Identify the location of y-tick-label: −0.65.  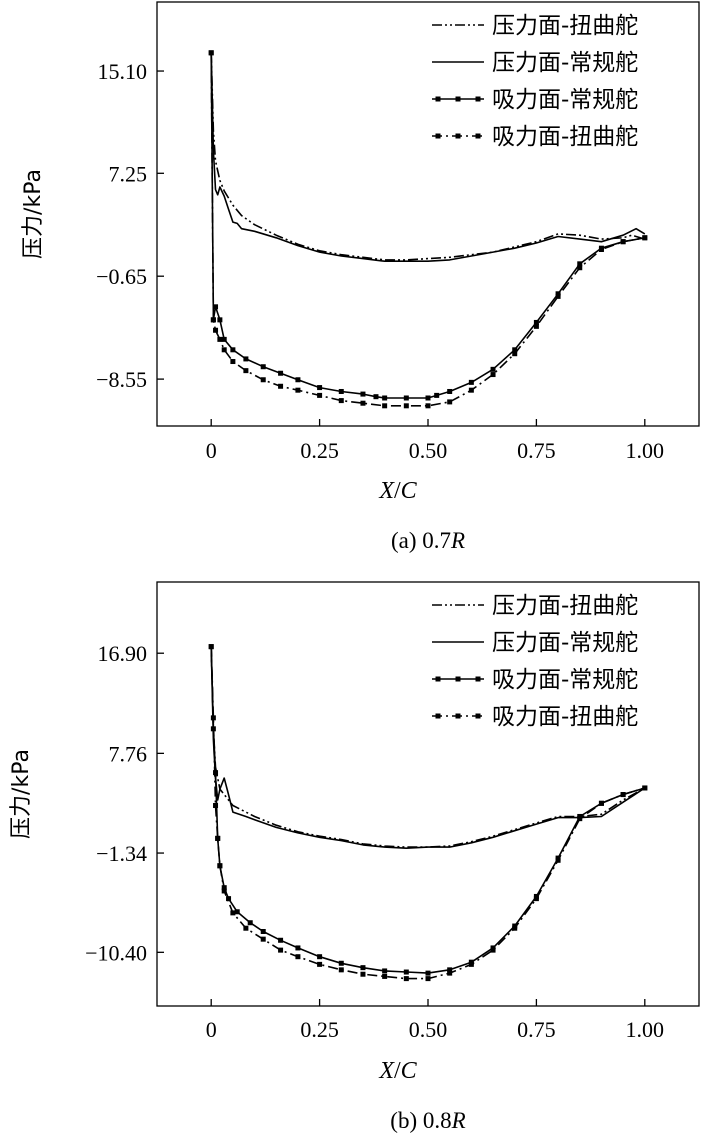
(121, 276).